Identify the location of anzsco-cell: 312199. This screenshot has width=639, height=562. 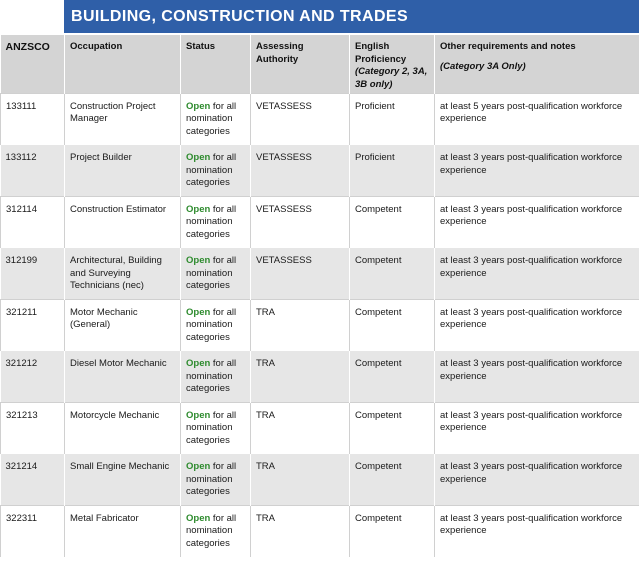
(32, 273).